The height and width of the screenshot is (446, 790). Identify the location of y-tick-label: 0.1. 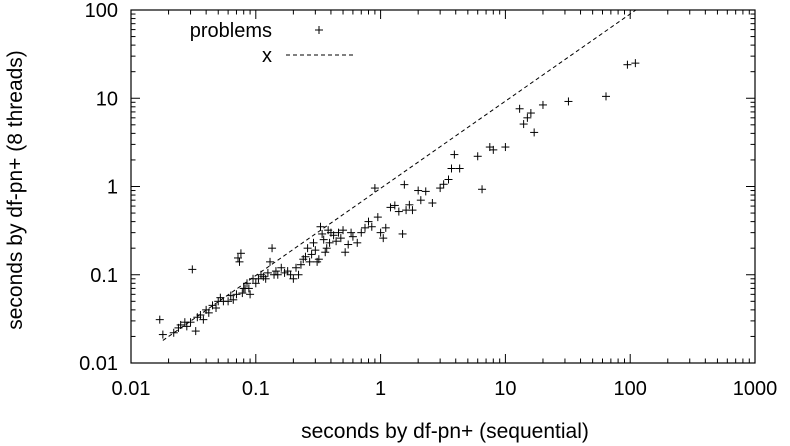
(104, 276).